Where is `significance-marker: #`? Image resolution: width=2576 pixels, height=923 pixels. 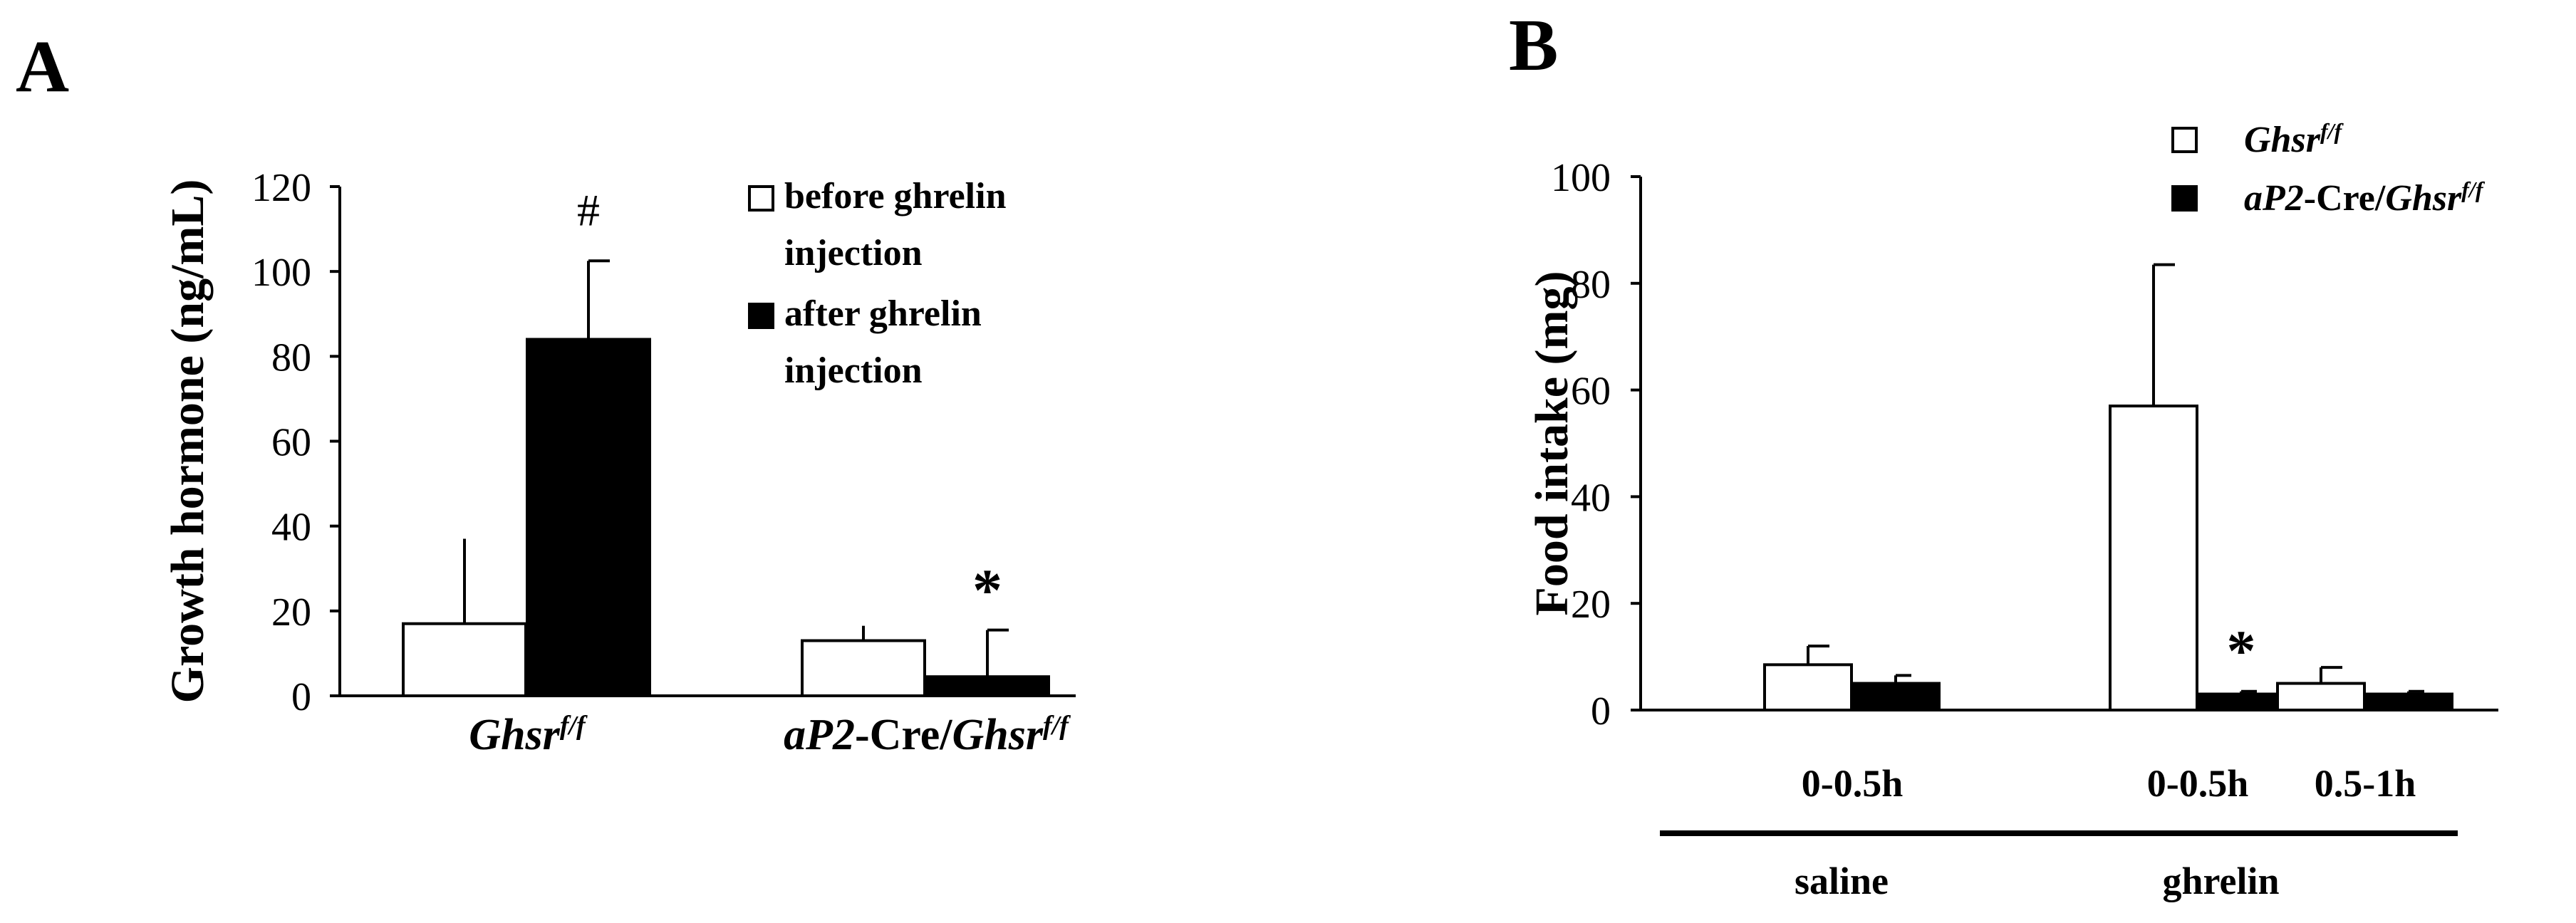
significance-marker: # is located at coordinates (588, 209).